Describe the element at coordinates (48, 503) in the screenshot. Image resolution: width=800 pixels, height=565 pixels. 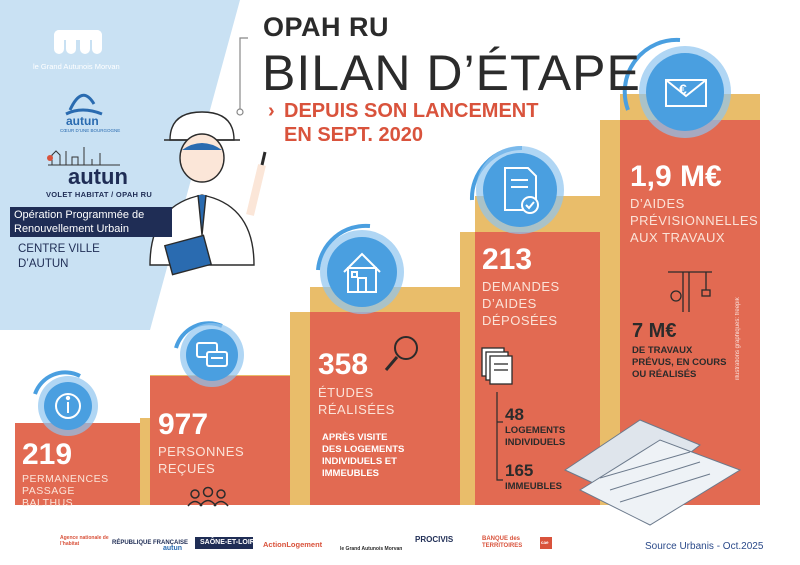
I see `step-1-label-3: BALTHUS` at that location.